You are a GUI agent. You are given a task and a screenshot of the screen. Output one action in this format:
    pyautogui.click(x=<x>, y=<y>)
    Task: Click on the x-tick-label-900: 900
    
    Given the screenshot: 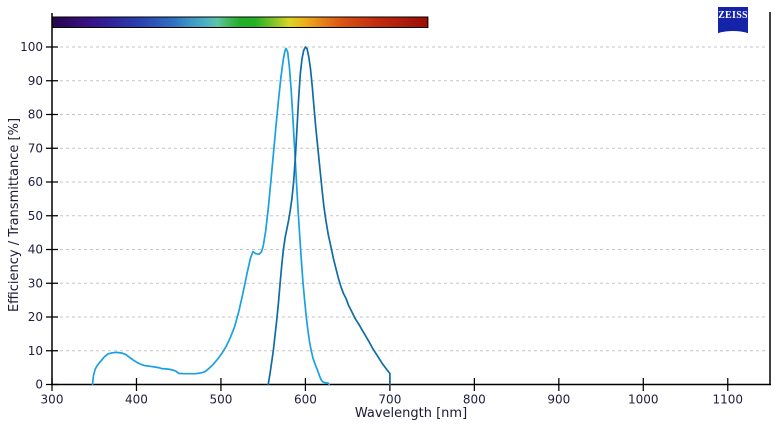 What is the action you would take?
    pyautogui.click(x=558, y=400)
    